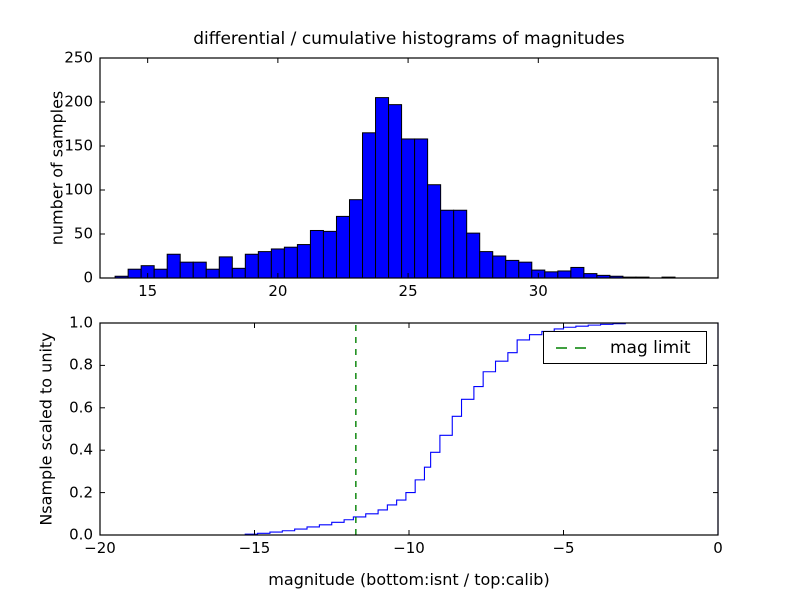  What do you see at coordinates (718, 548) in the screenshot?
I see `x-tick-label: 0` at bounding box center [718, 548].